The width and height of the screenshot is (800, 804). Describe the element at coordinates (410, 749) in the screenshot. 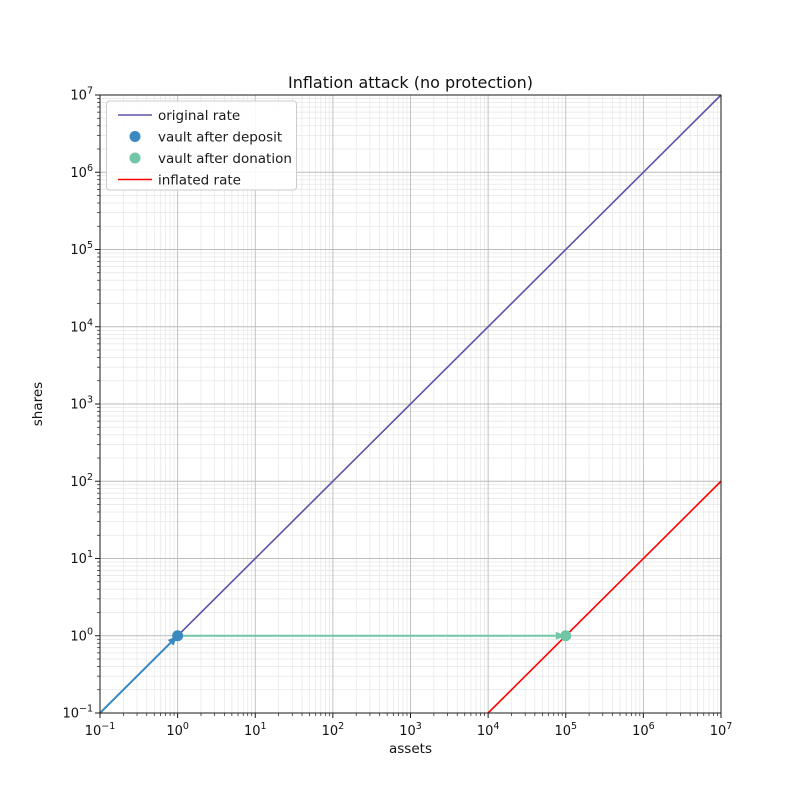

I see `x-axis-label: assets` at that location.